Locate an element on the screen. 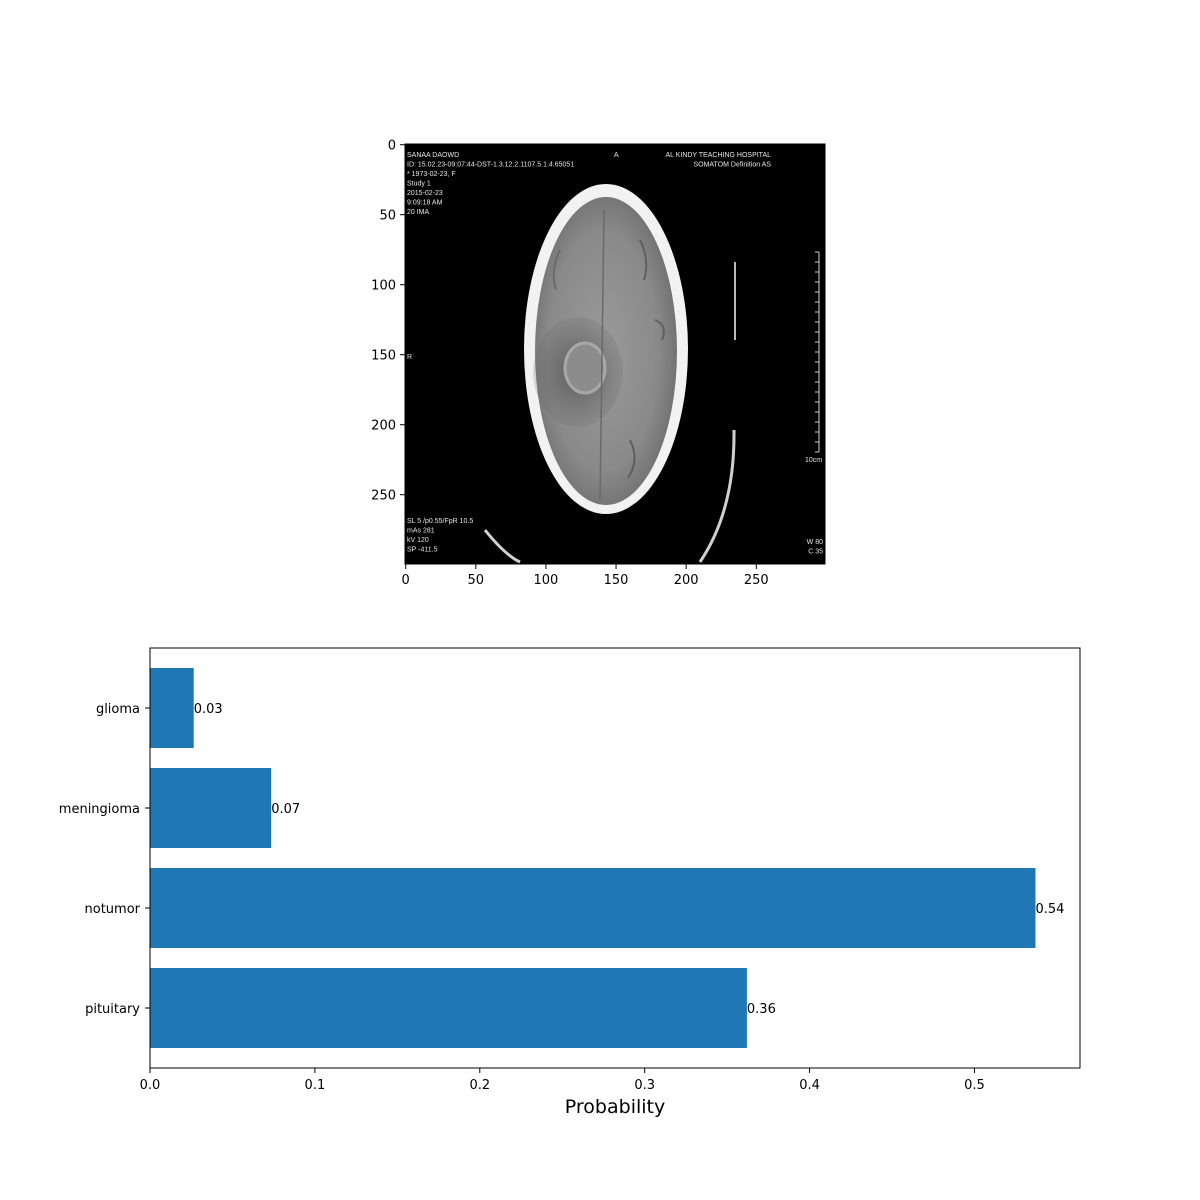 The height and width of the screenshot is (1200, 1200). chart-y-axis: glioma meningioma notumor pituitary is located at coordinates (104, 859).